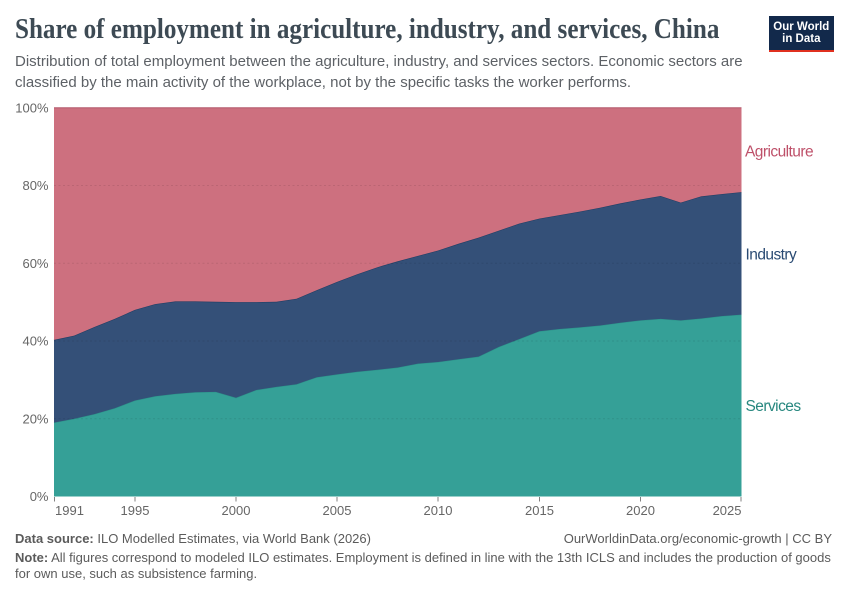 This screenshot has width=850, height=600. Describe the element at coordinates (774, 406) in the screenshot. I see `svg-text: Services` at that location.